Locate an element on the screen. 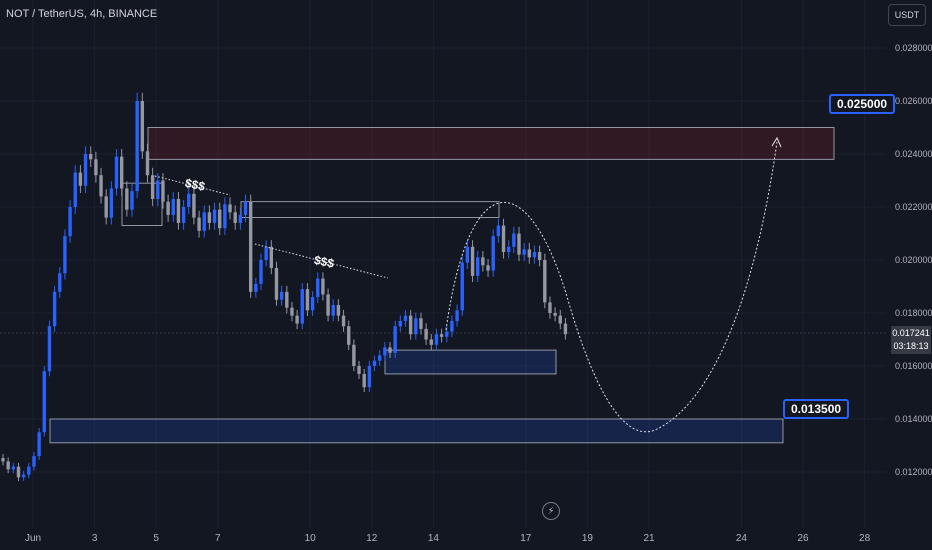 The image size is (932, 550). x-tick-label: 28 is located at coordinates (865, 538).